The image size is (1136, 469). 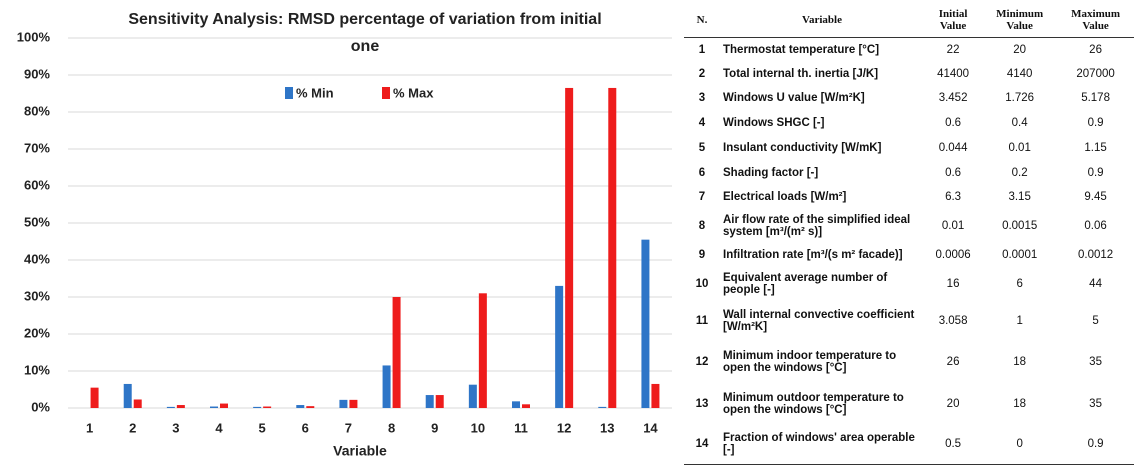 I want to click on x-tick-label: 1, so click(x=89, y=427).